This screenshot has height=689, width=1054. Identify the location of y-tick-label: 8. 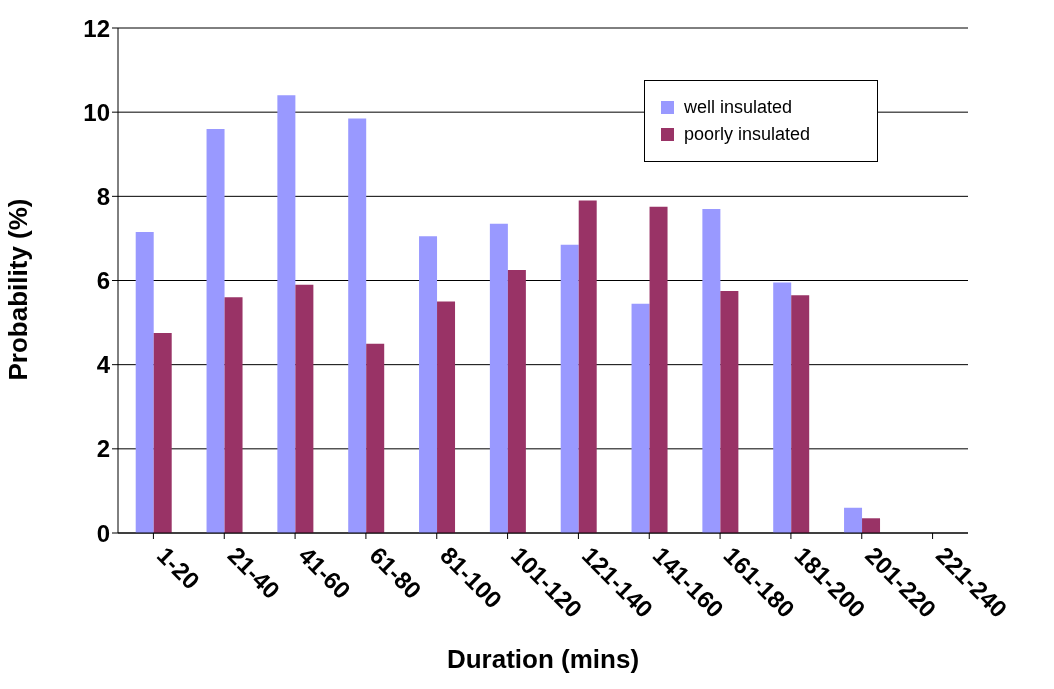
(103, 196).